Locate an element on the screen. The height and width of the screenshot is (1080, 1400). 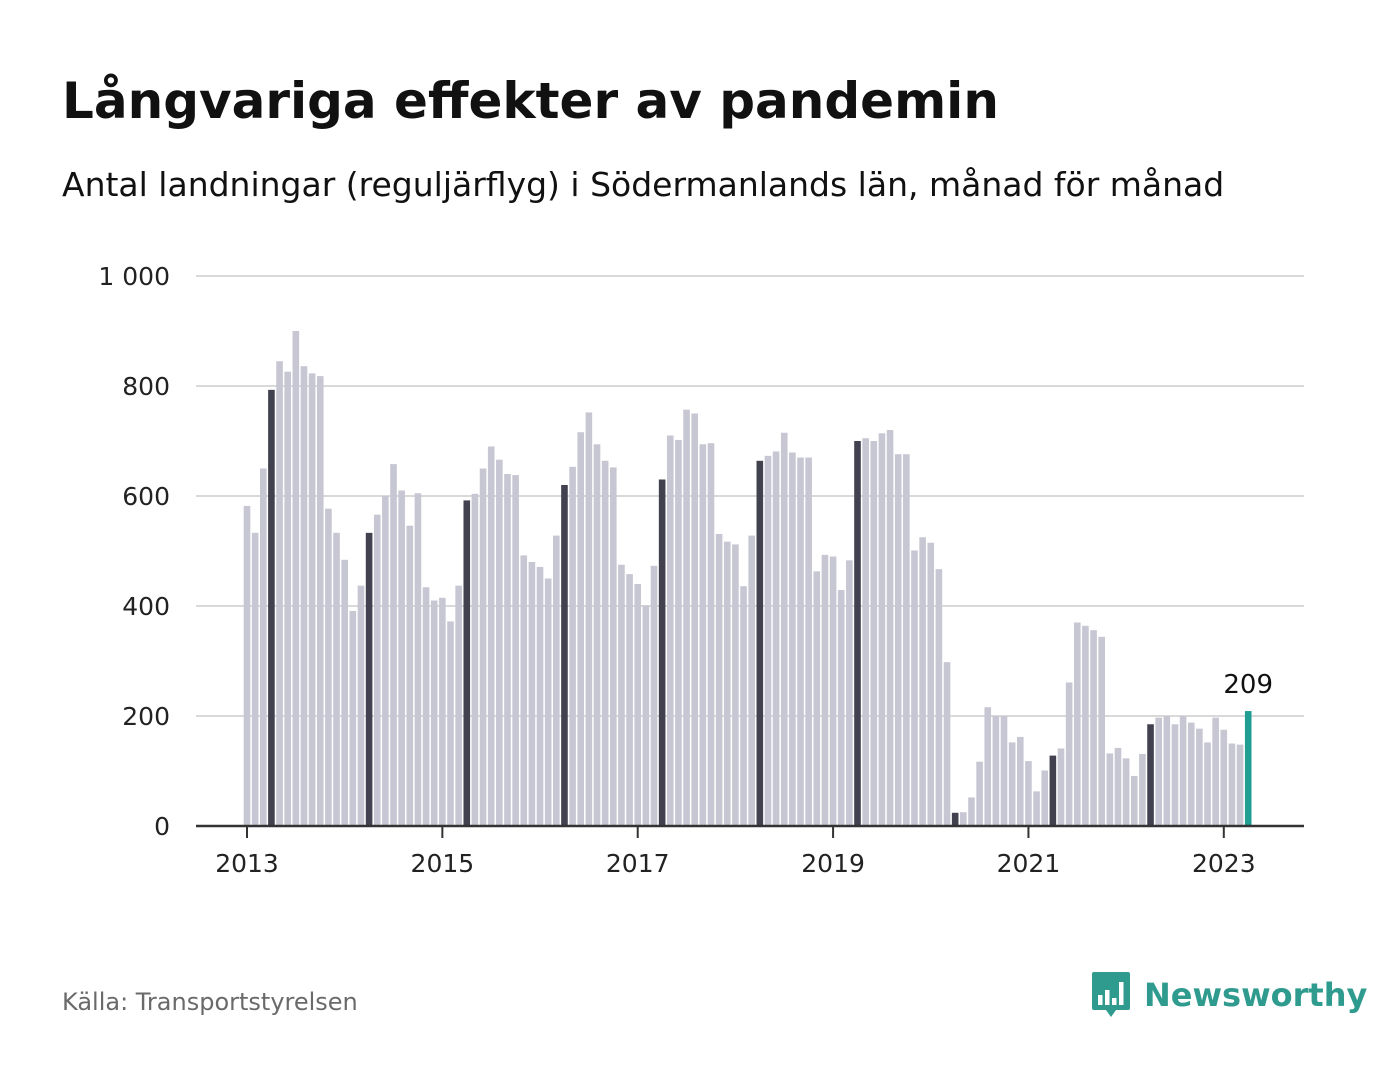
brand-name: Newsworthy is located at coordinates (1256, 995).